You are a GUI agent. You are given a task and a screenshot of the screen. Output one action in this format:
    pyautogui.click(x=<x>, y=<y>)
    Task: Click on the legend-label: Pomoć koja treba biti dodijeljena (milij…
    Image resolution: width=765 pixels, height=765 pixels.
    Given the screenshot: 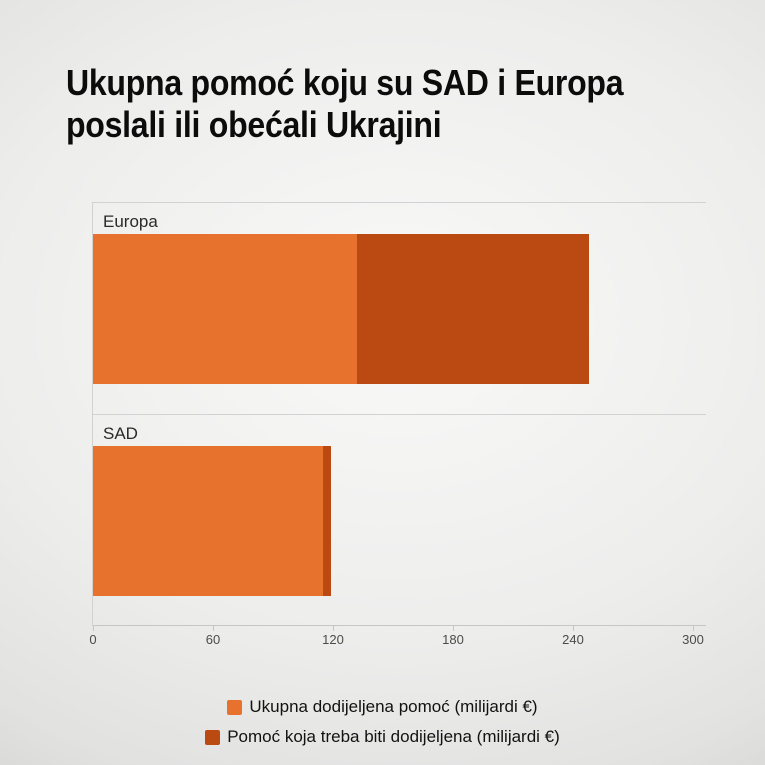 What is the action you would take?
    pyautogui.click(x=393, y=736)
    